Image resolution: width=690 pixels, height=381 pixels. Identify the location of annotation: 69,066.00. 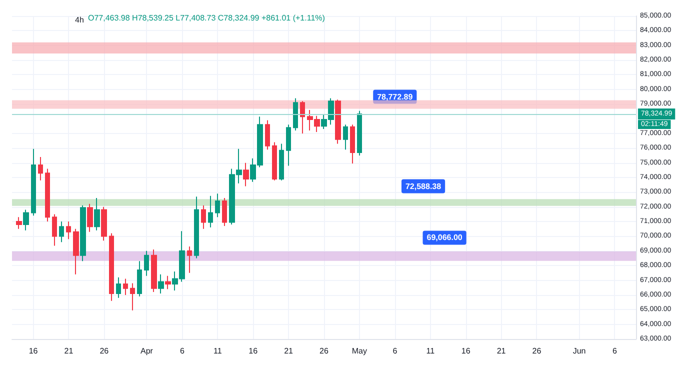
(444, 237).